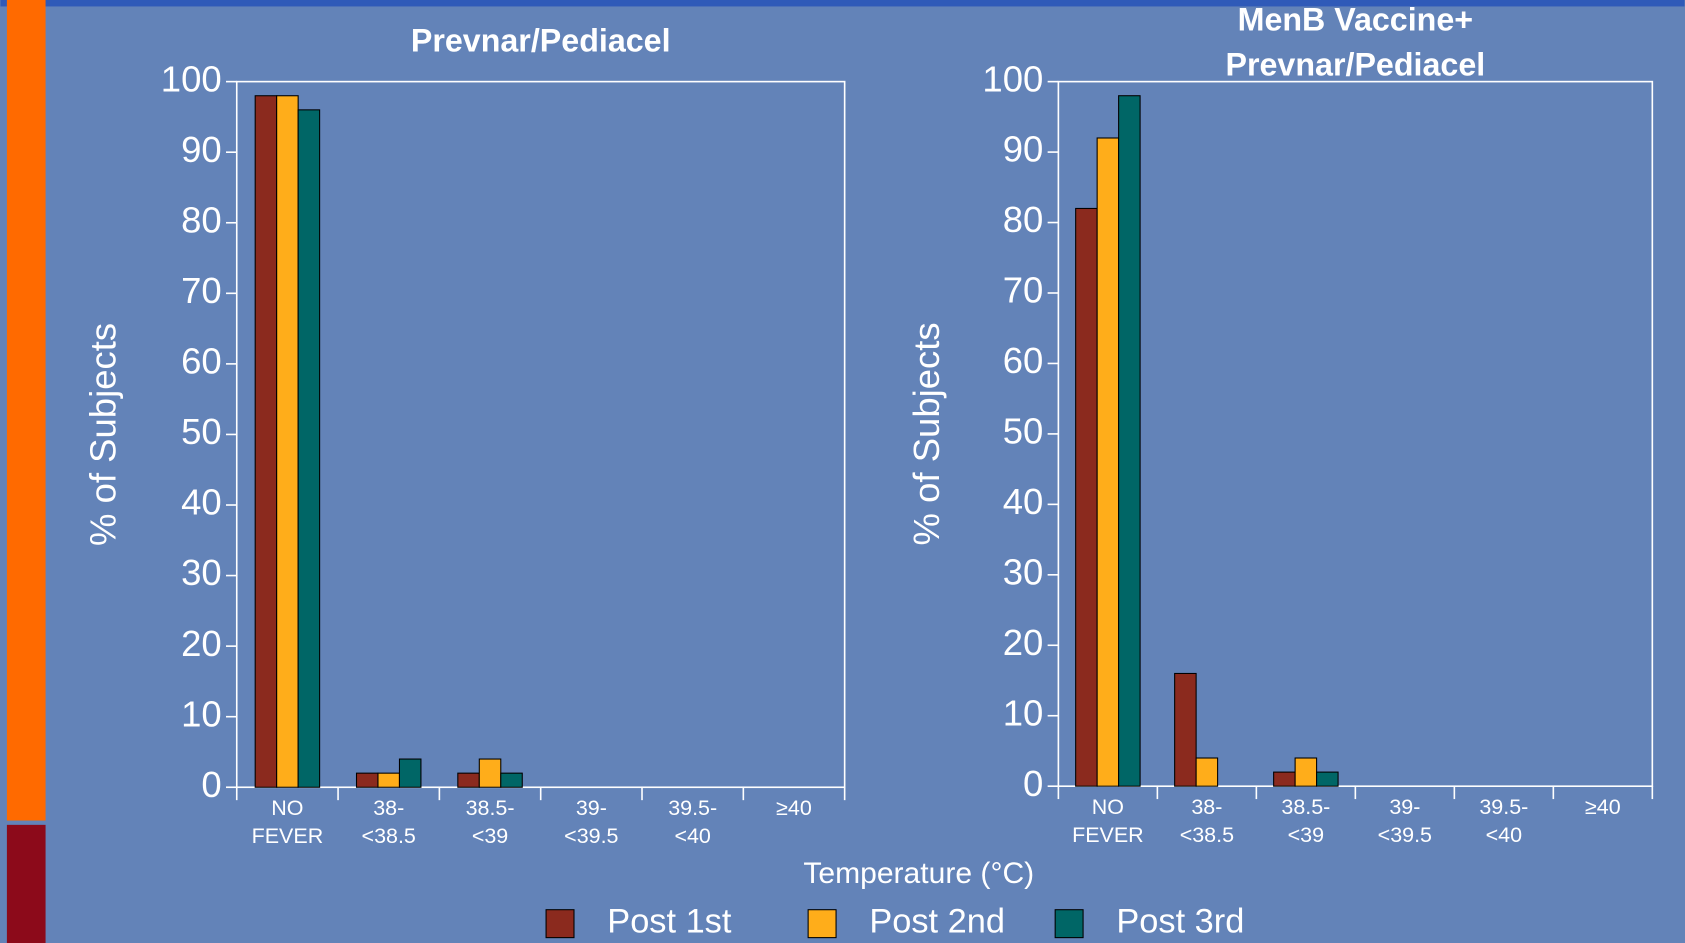 The image size is (1685, 943). I want to click on chart-title: Prevnar/Pediacel, so click(541, 40).